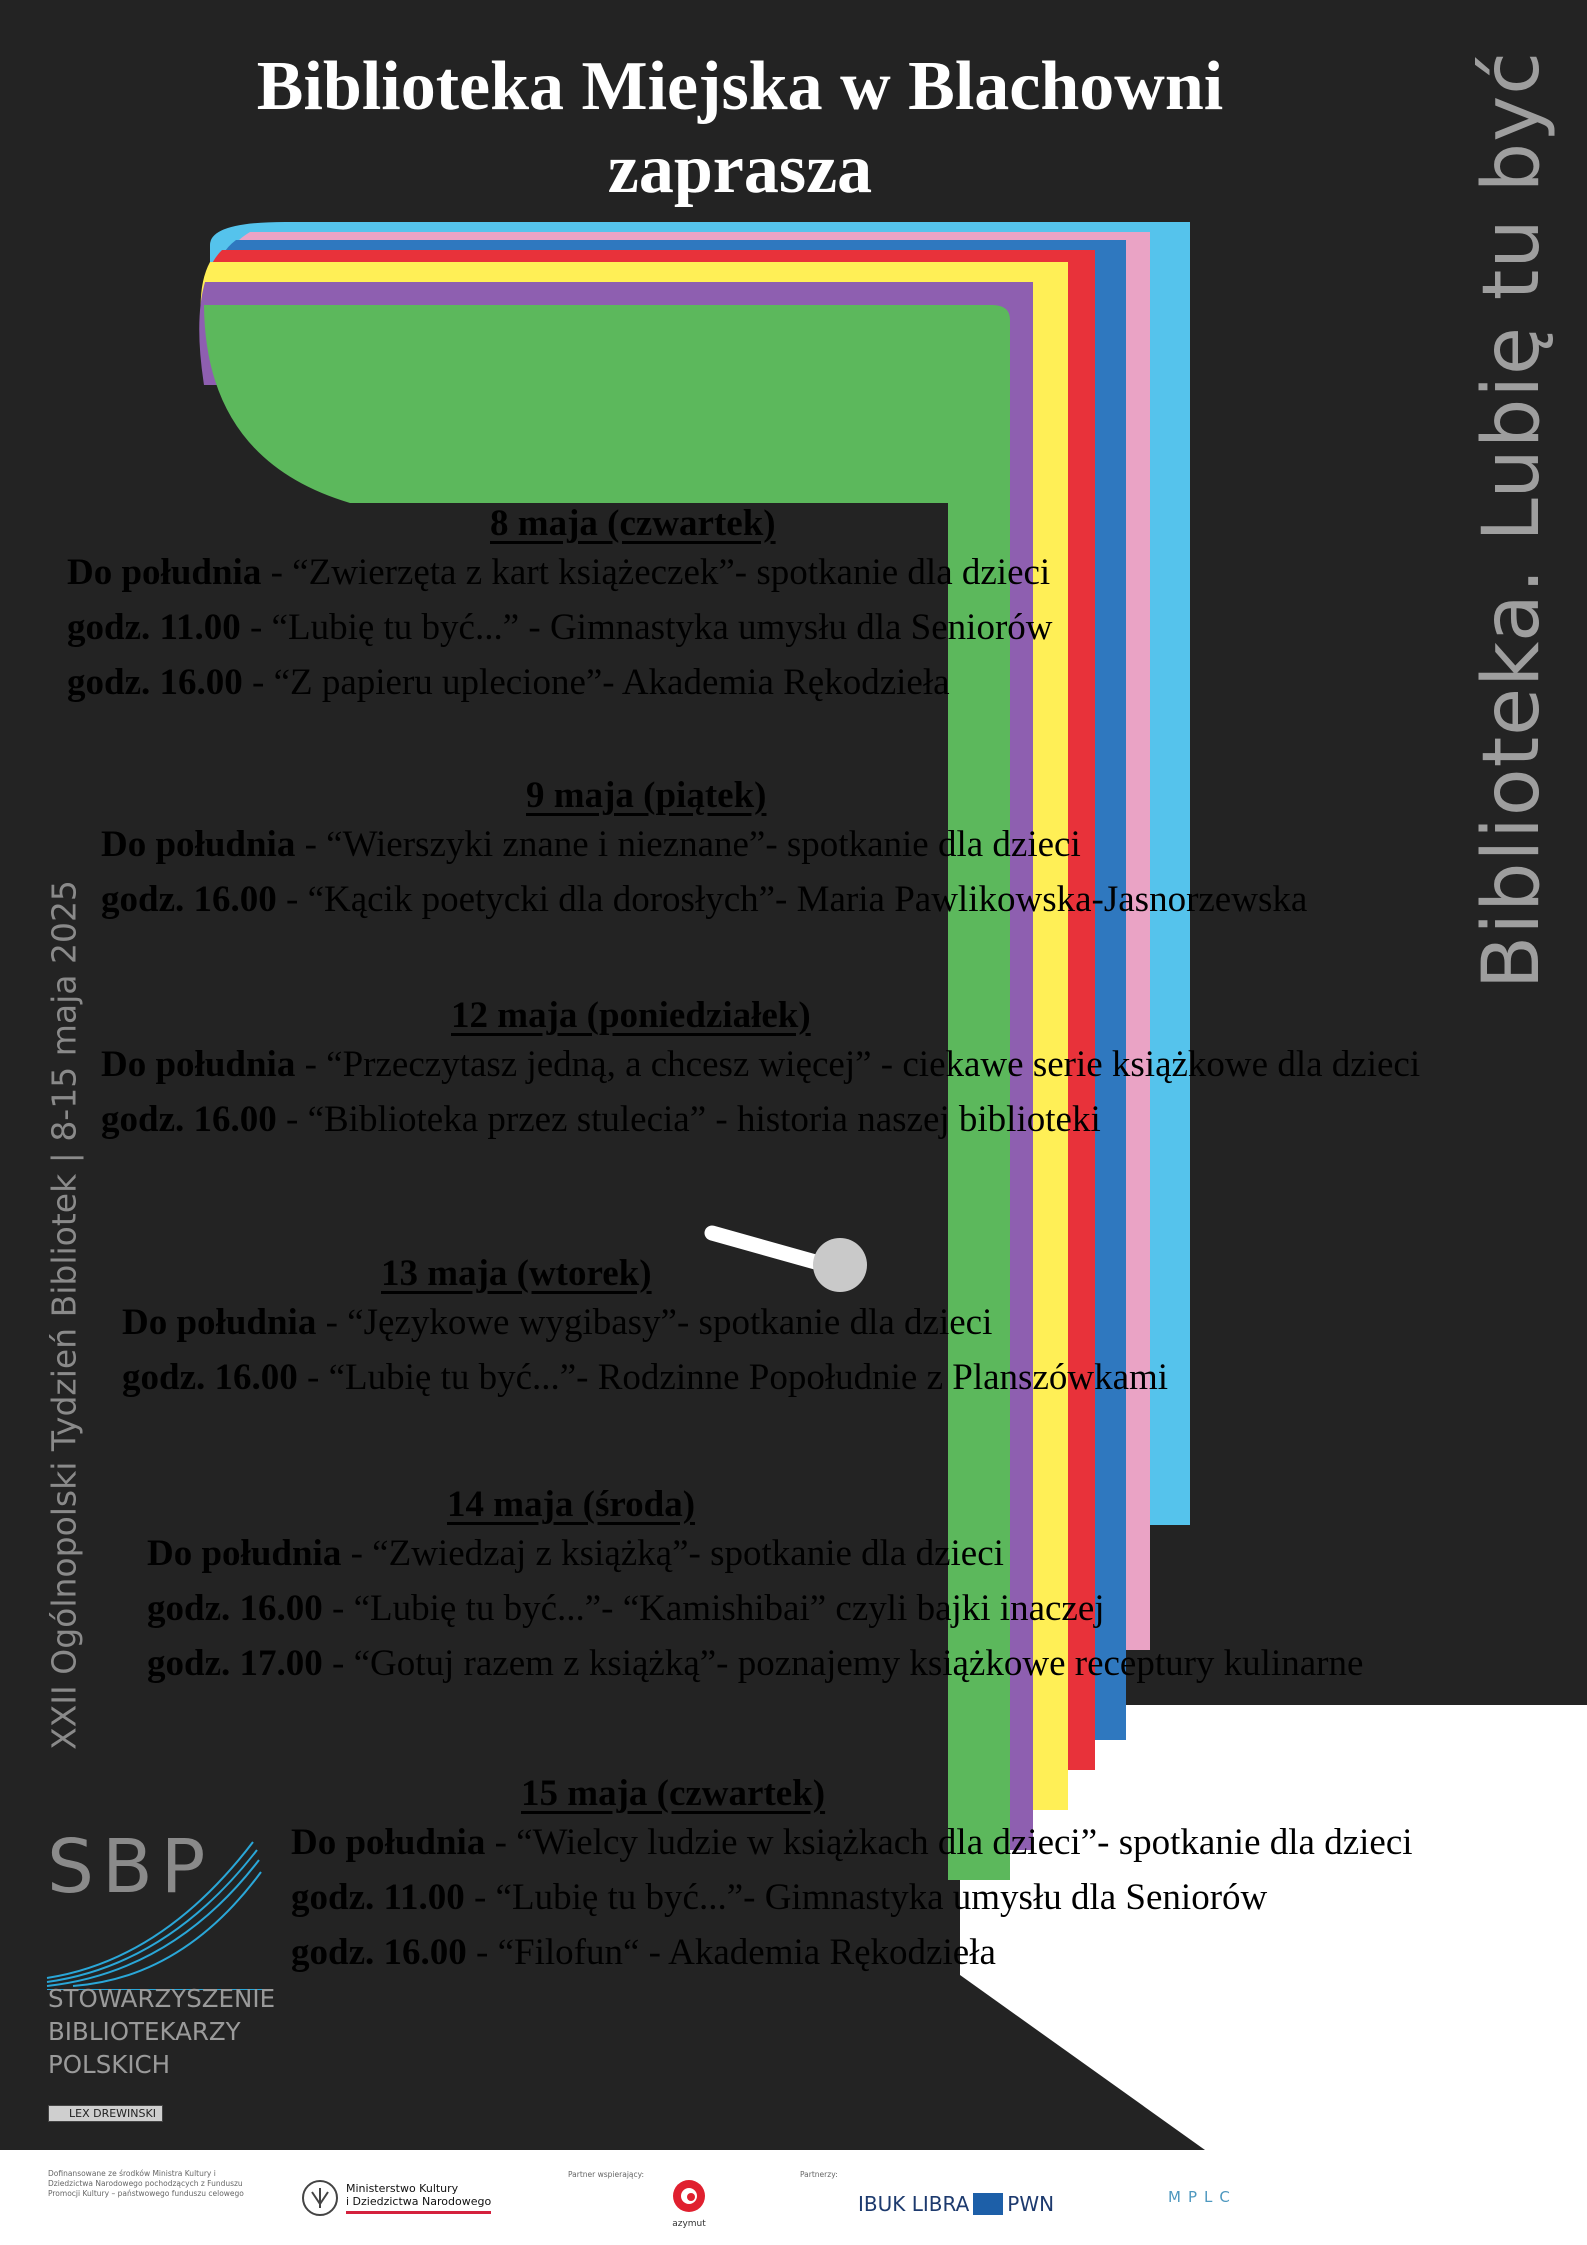  Describe the element at coordinates (689, 2196) in the screenshot. I see `azymut-swirl-icon` at that location.